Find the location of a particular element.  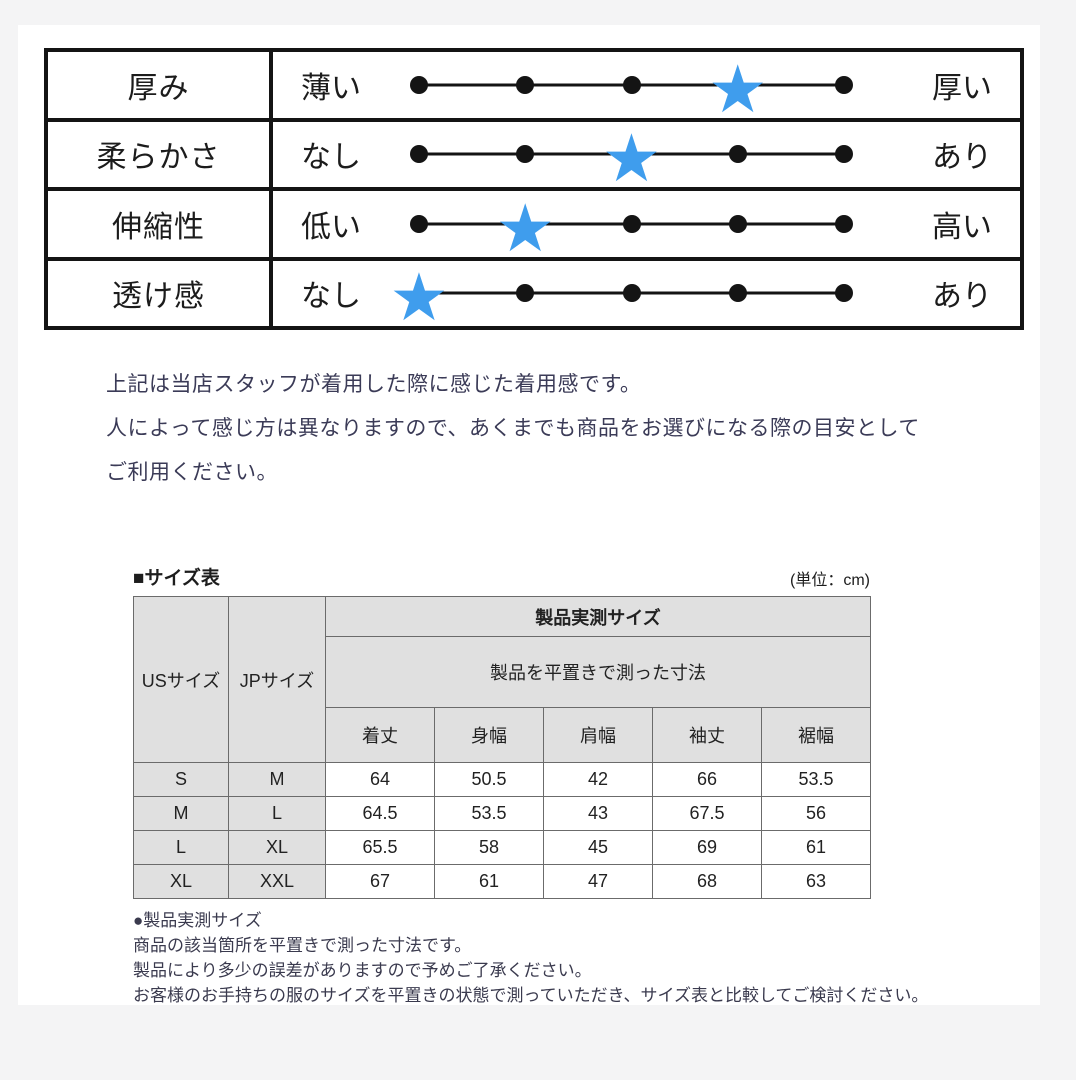

rating-min-label: 低い is located at coordinates (331, 227).